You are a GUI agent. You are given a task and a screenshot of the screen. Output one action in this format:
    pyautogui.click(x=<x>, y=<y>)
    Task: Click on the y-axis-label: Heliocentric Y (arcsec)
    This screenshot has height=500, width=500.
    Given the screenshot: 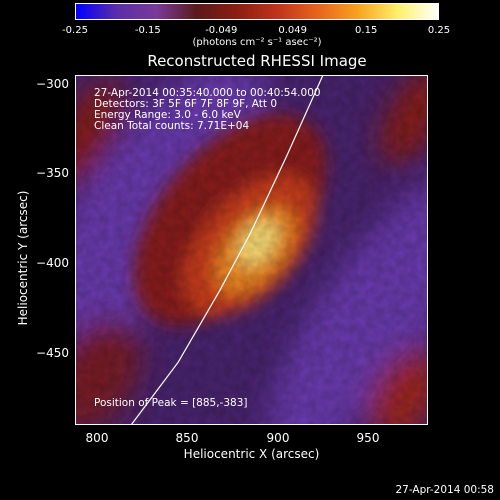 What is the action you would take?
    pyautogui.click(x=23, y=258)
    